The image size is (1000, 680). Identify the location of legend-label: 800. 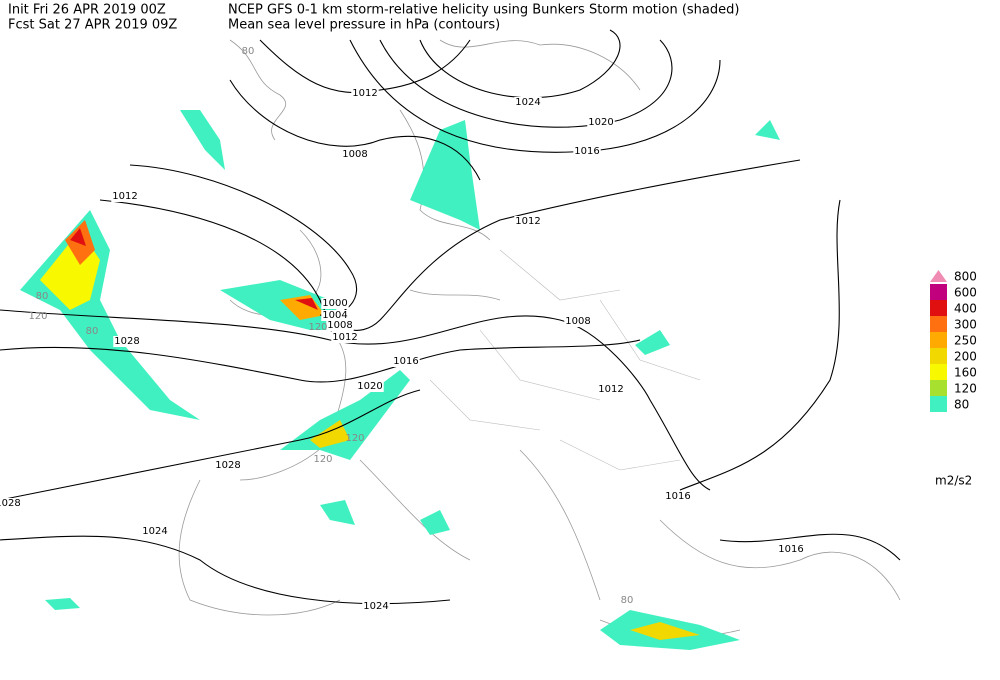
(965, 277).